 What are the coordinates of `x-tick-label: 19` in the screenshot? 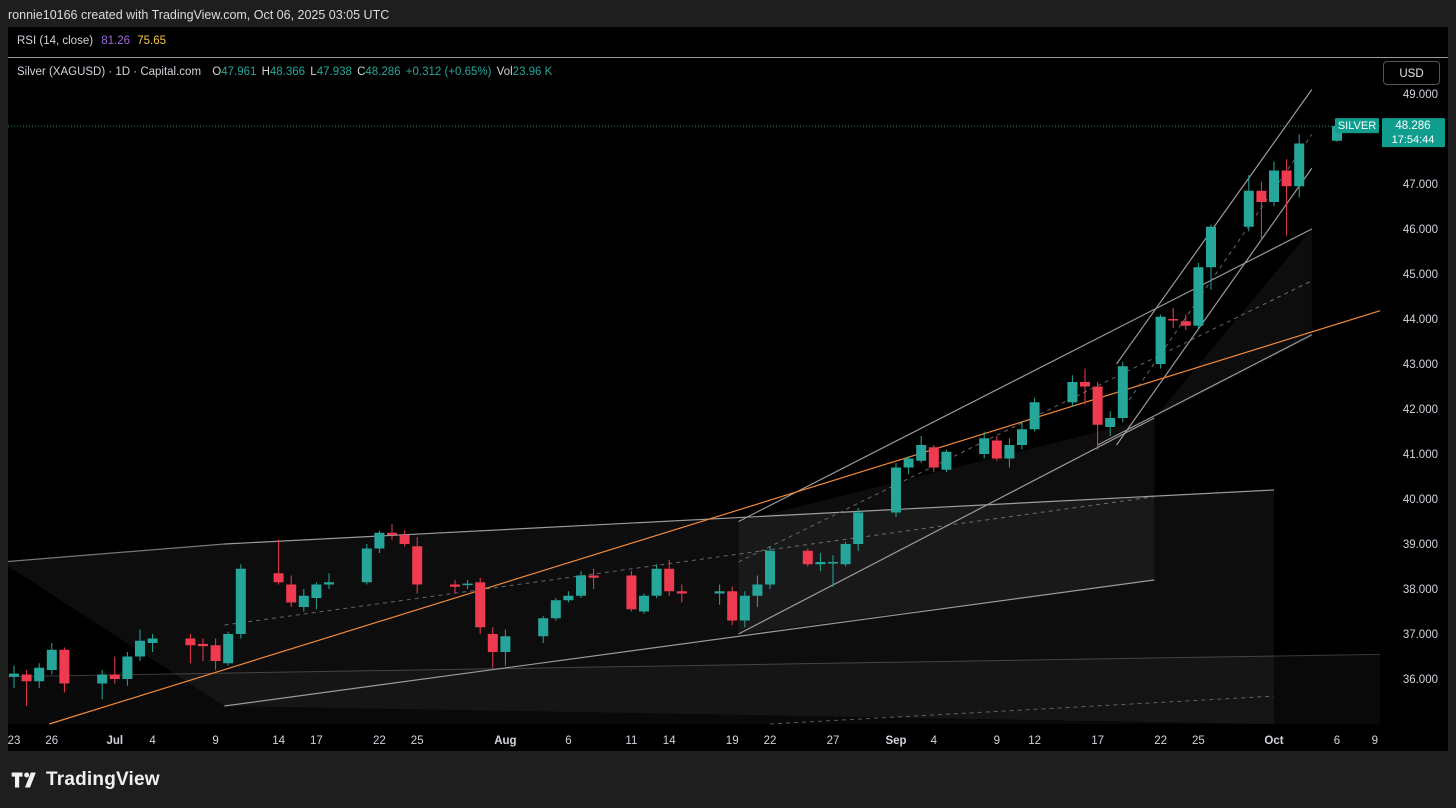 It's located at (732, 741).